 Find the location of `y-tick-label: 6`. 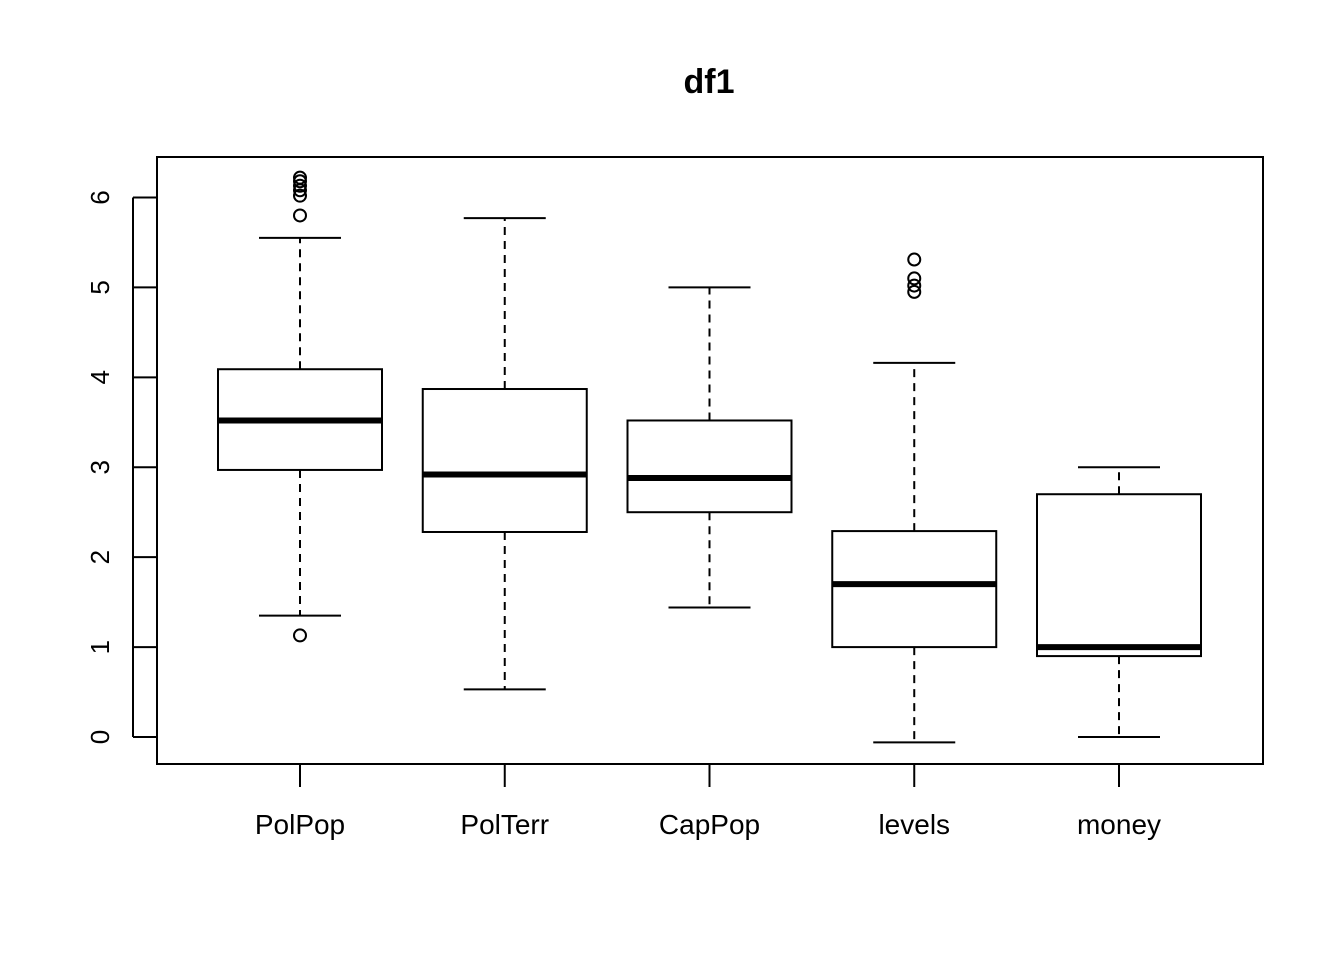

y-tick-label: 6 is located at coordinates (100, 197).